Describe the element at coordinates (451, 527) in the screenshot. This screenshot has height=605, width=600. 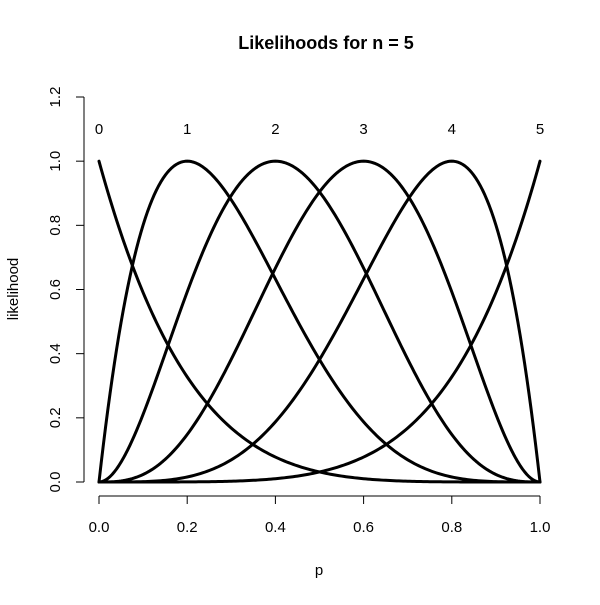
I see `x-tick-label: 0.8` at that location.